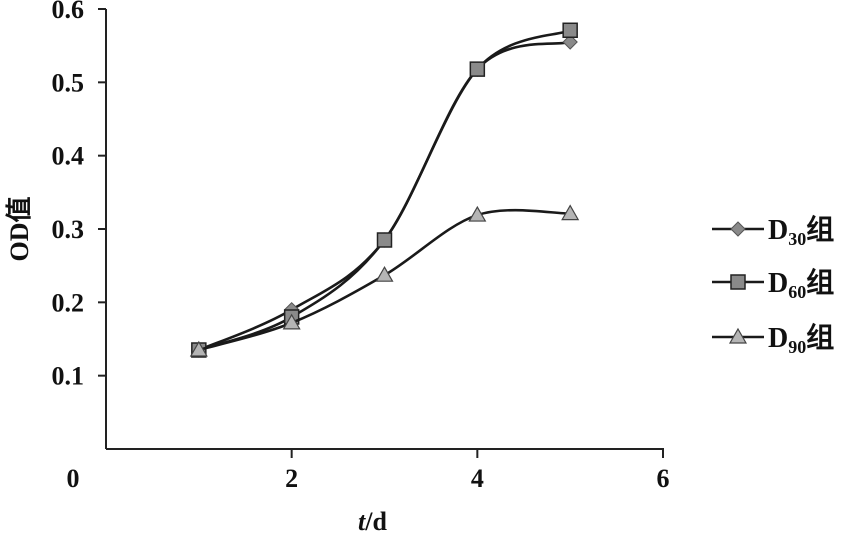  I want to click on series-triangle, so click(384, 280).